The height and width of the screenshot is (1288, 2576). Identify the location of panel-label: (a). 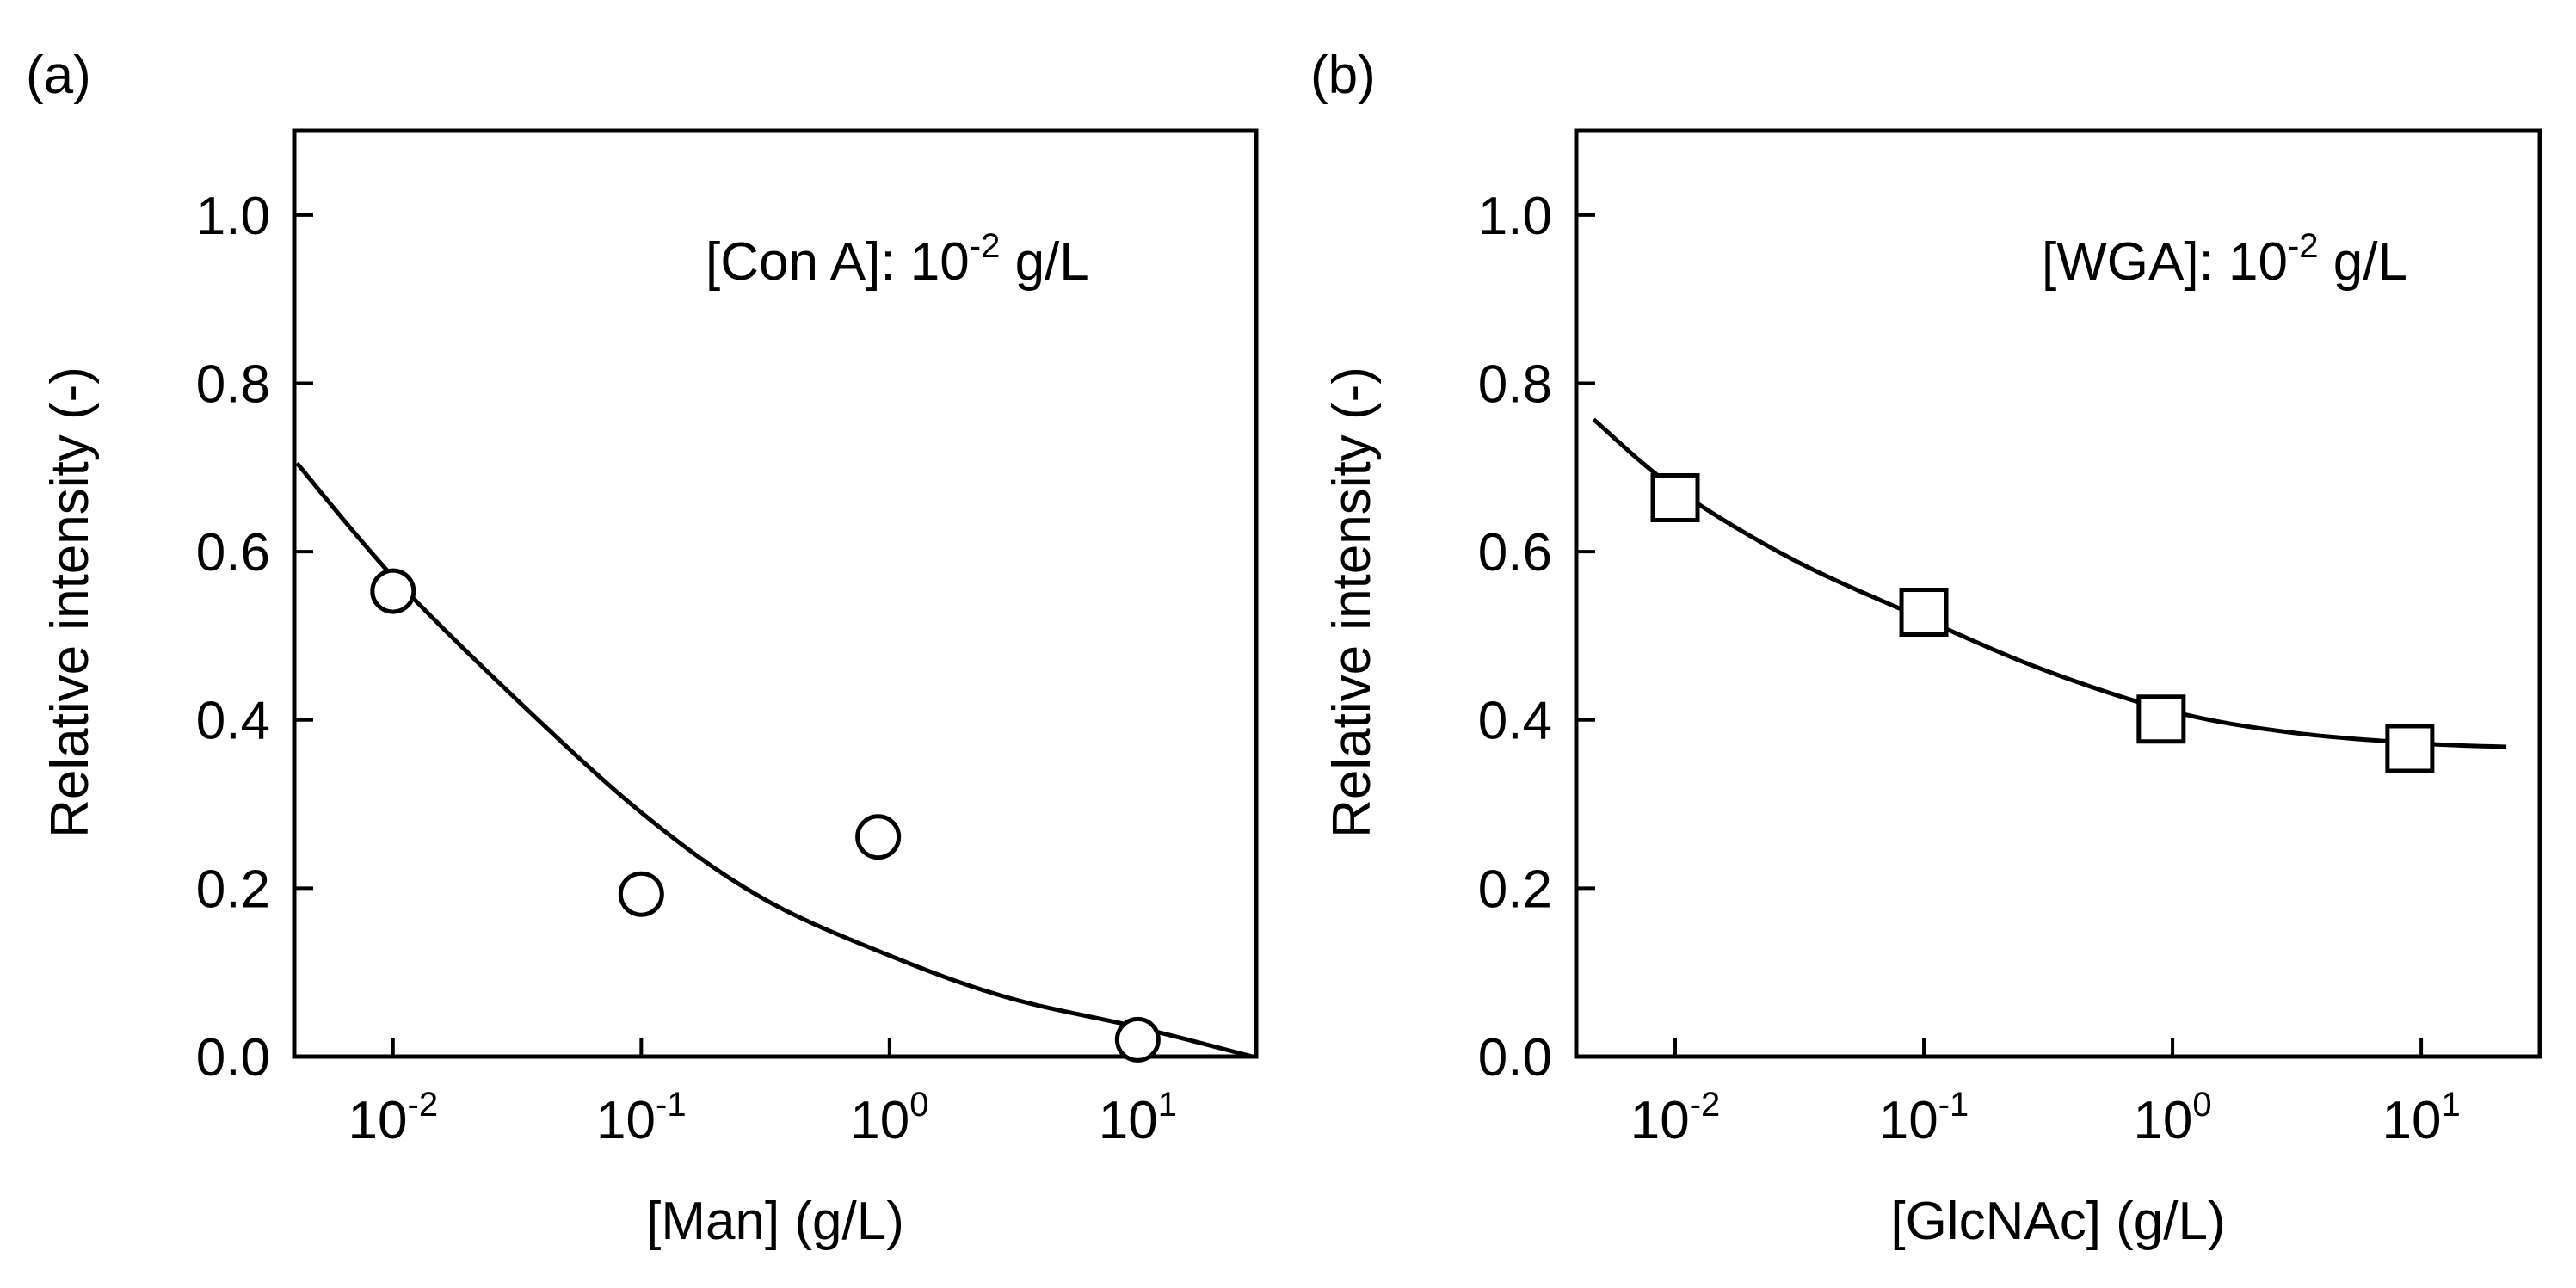
(59, 75).